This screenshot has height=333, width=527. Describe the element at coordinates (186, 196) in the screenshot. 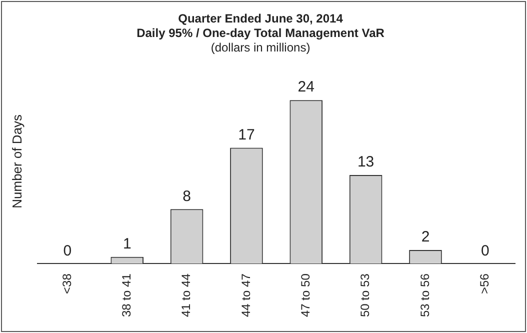

I see `data-label: 8` at that location.